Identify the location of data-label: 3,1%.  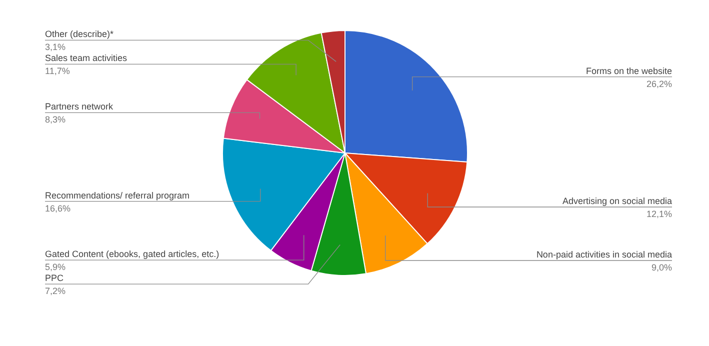
(55, 47).